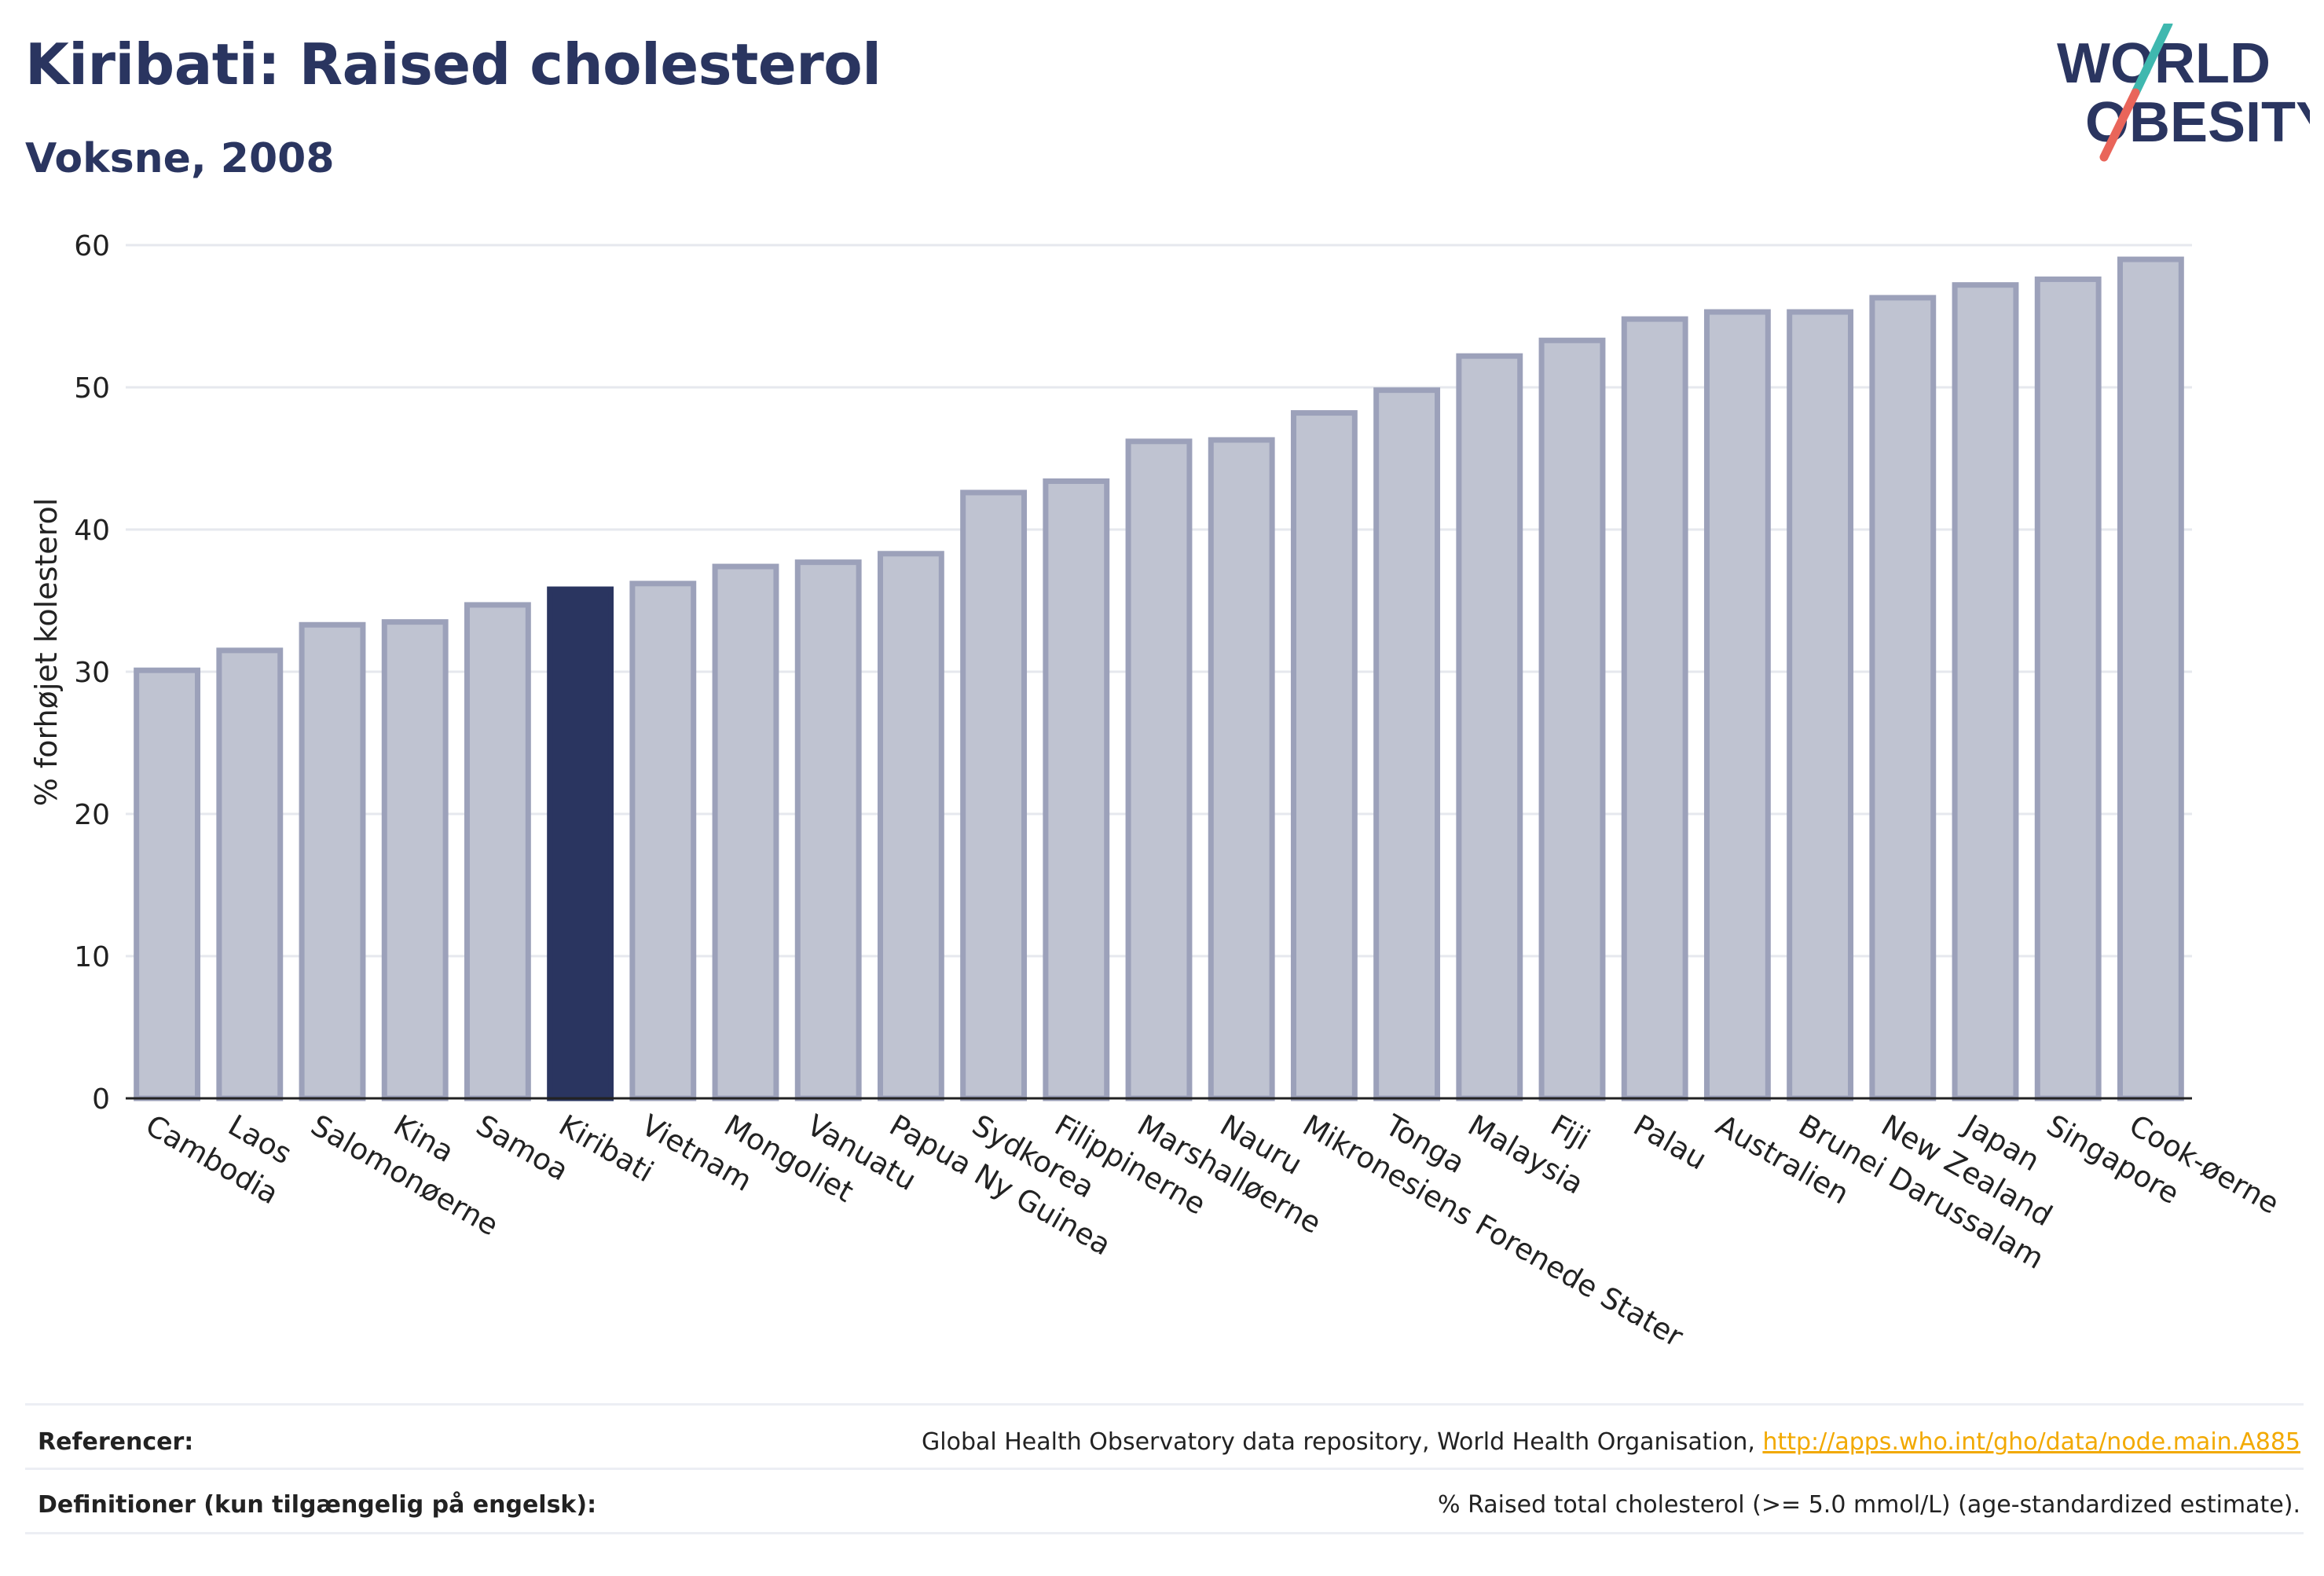  Describe the element at coordinates (46, 652) in the screenshot. I see `y-axis-label: % forhøjet kolesterol` at that location.